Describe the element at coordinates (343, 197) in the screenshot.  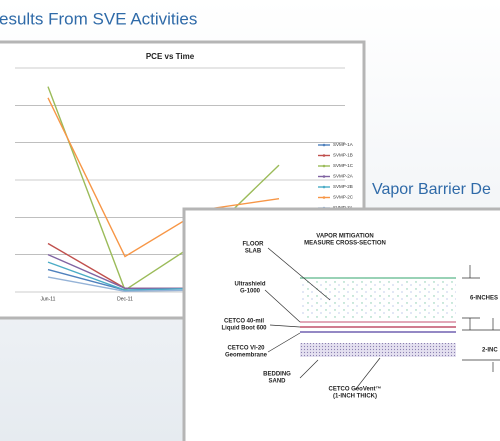
I see `legend-label: SVMP-2C` at that location.